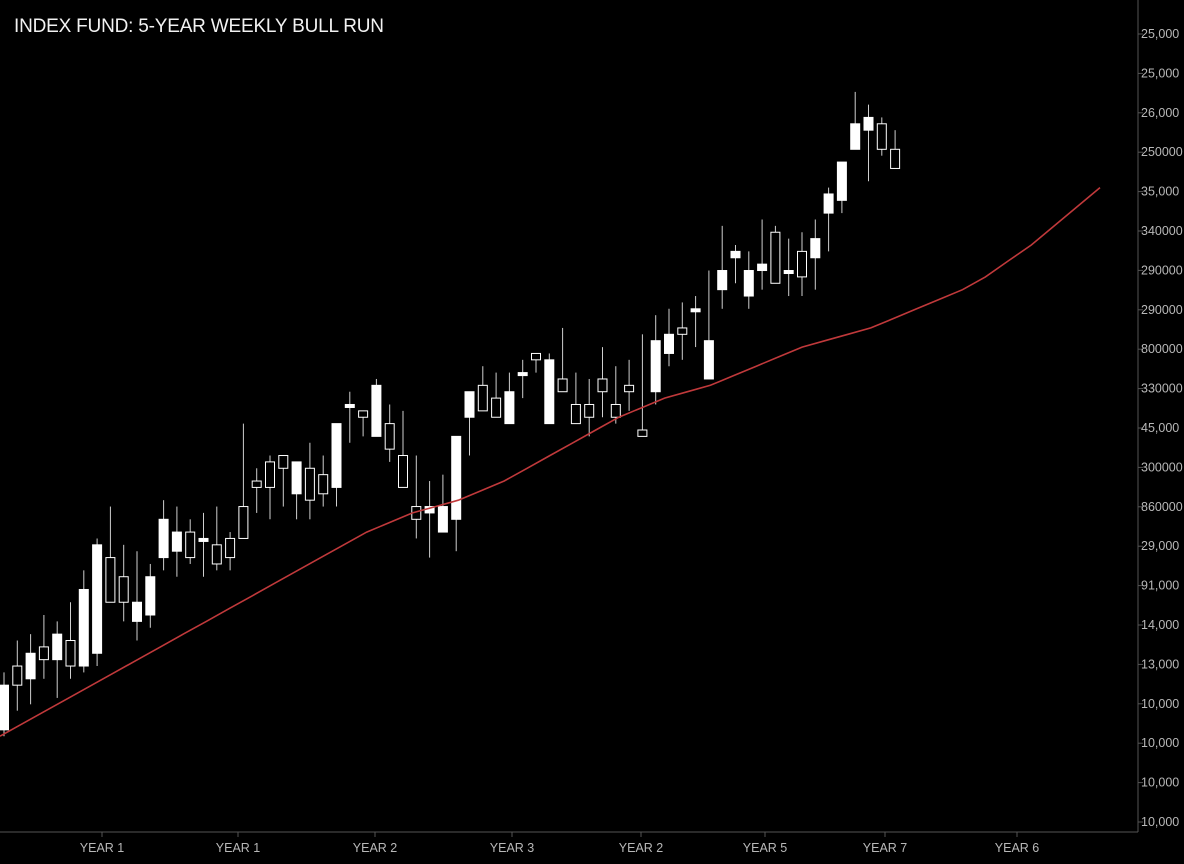 The width and height of the screenshot is (1184, 864). Describe the element at coordinates (1162, 467) in the screenshot. I see `y-tick-label: 300000` at that location.